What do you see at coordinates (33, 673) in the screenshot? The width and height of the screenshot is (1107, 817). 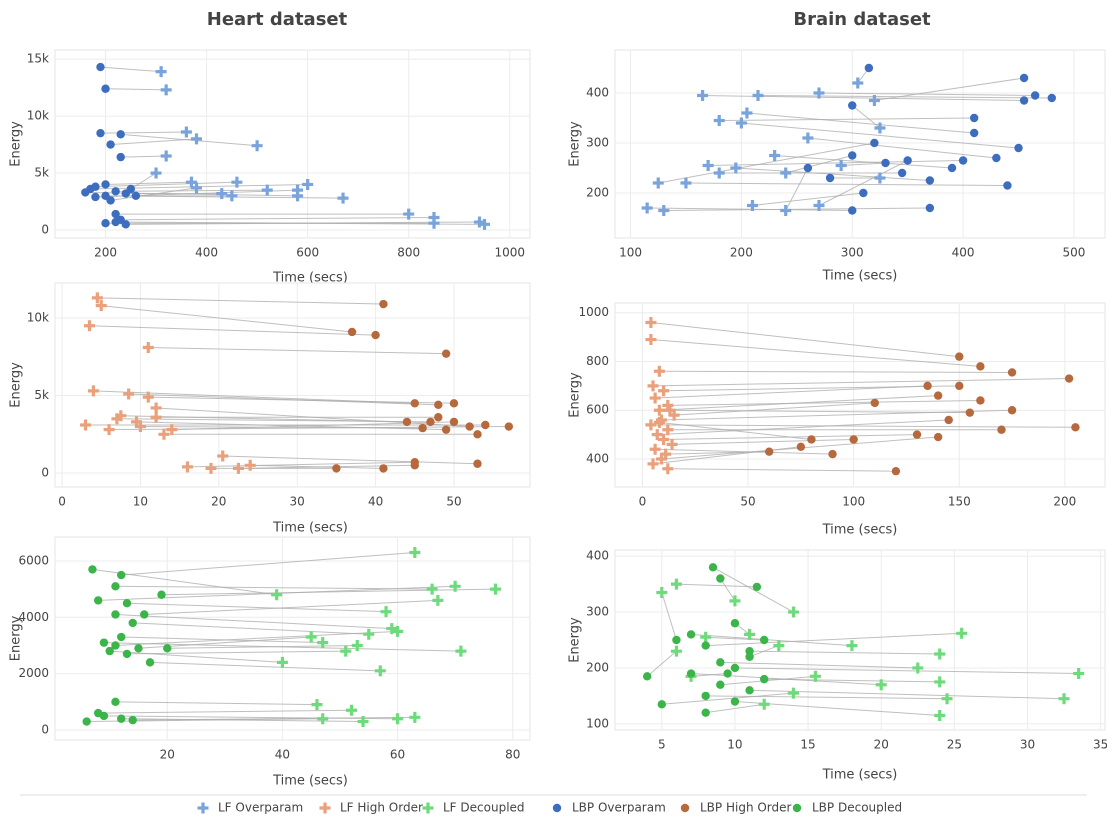 I see `y-tick-label: 2000` at bounding box center [33, 673].